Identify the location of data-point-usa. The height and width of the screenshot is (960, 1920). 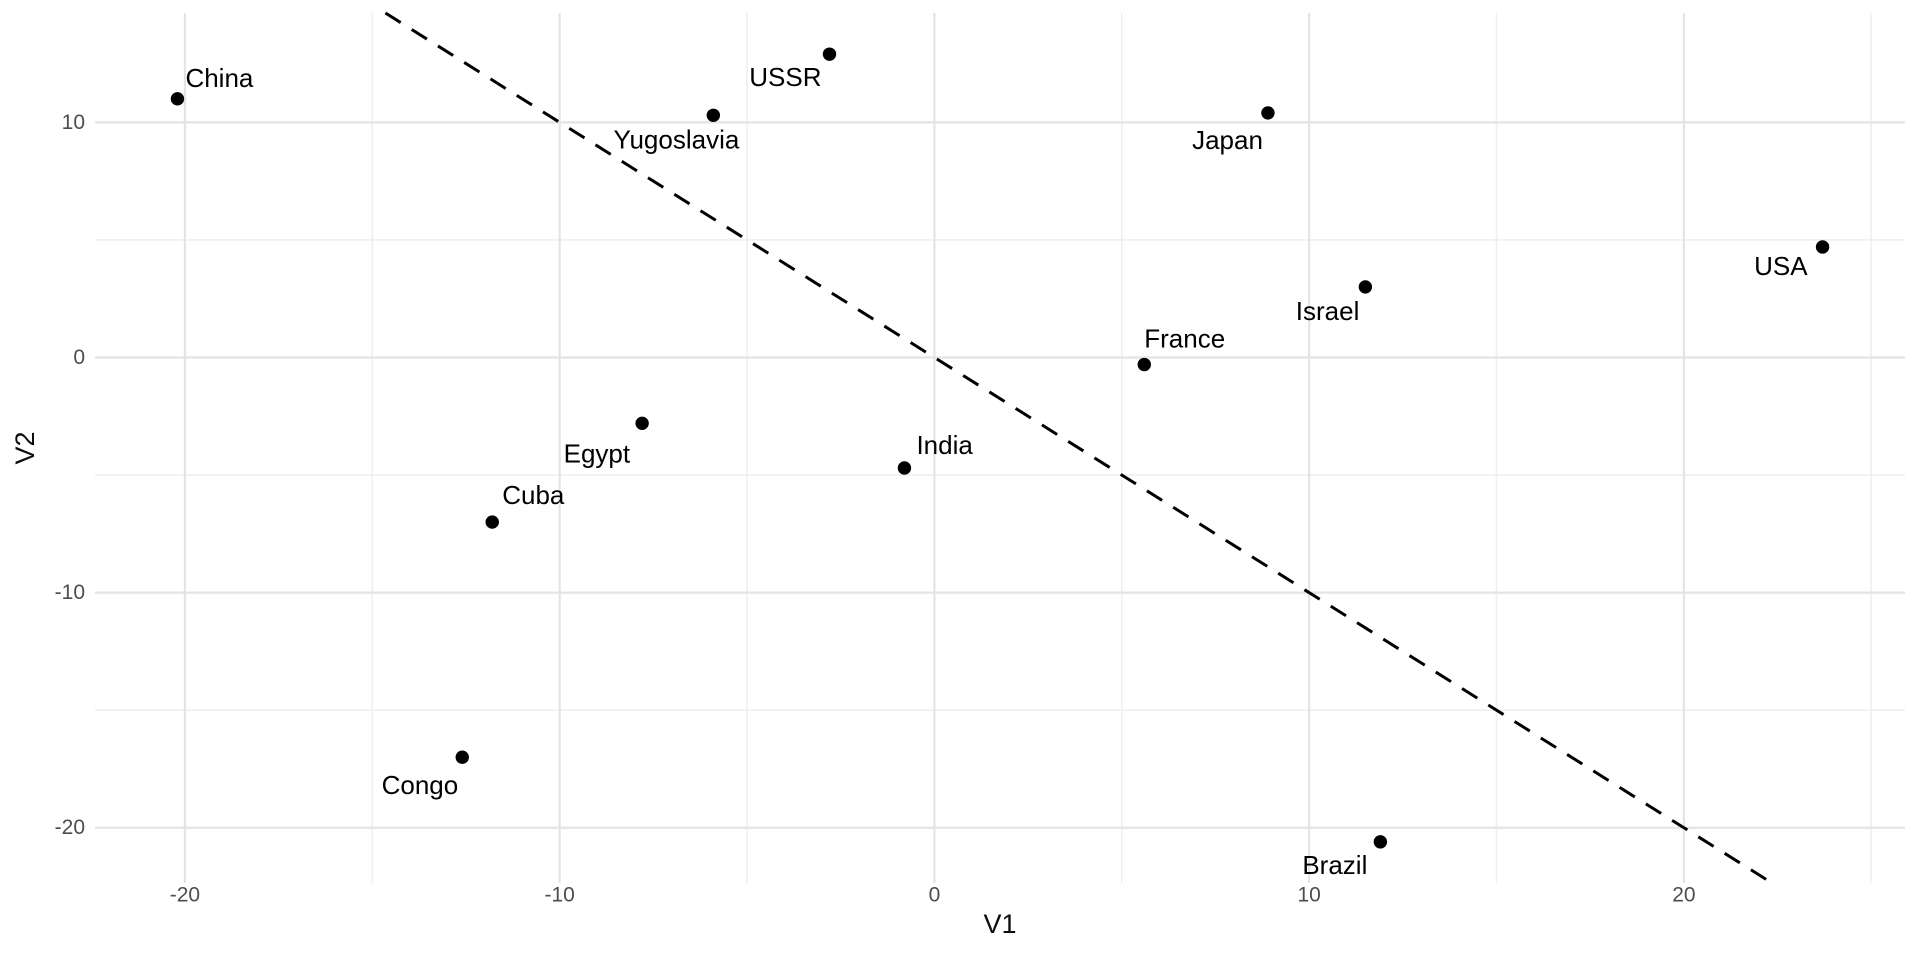
(1822, 247).